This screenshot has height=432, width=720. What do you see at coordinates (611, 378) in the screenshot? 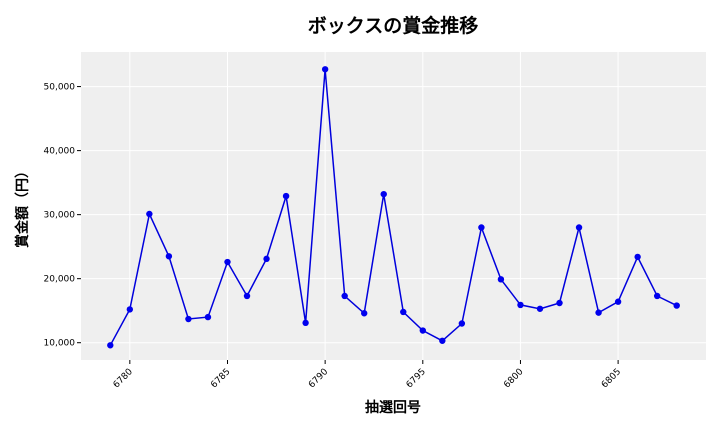
I see `x-tick-label: 6805` at bounding box center [611, 378].